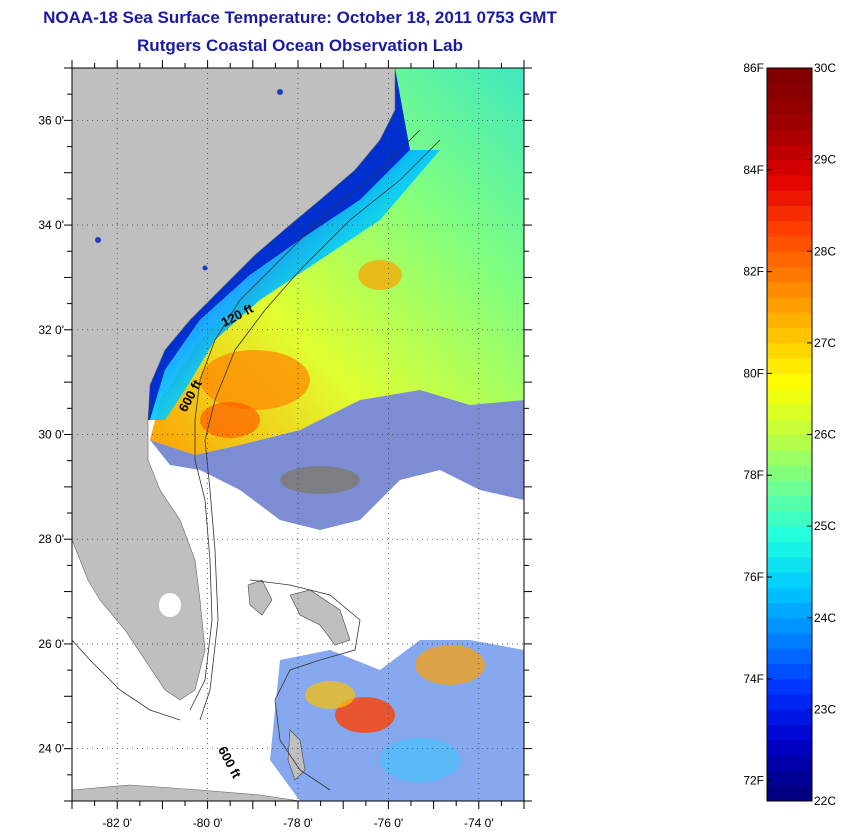 This screenshot has width=849, height=832. What do you see at coordinates (479, 823) in the screenshot?
I see `lon-tick-label: -74 0'` at bounding box center [479, 823].